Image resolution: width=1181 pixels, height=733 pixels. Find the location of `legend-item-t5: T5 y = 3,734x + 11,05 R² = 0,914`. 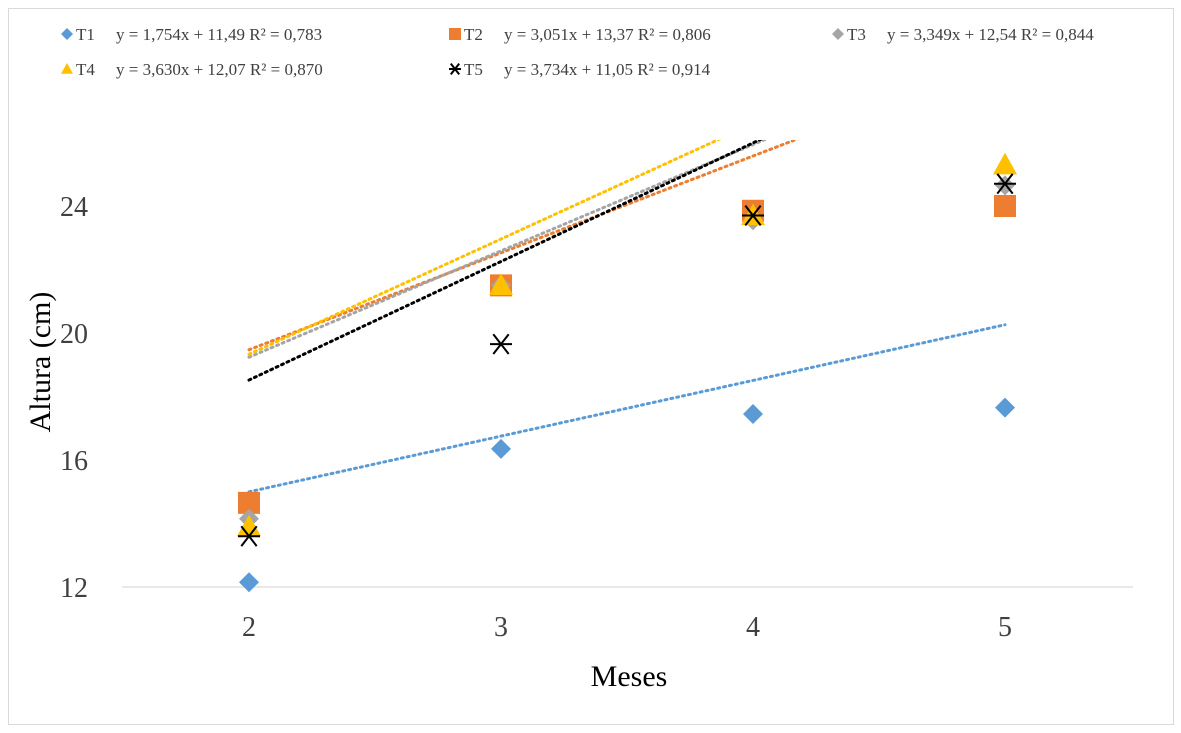

legend-item-t5: T5 y = 3,734x + 11,05 R² = 0,914 is located at coordinates (580, 69).